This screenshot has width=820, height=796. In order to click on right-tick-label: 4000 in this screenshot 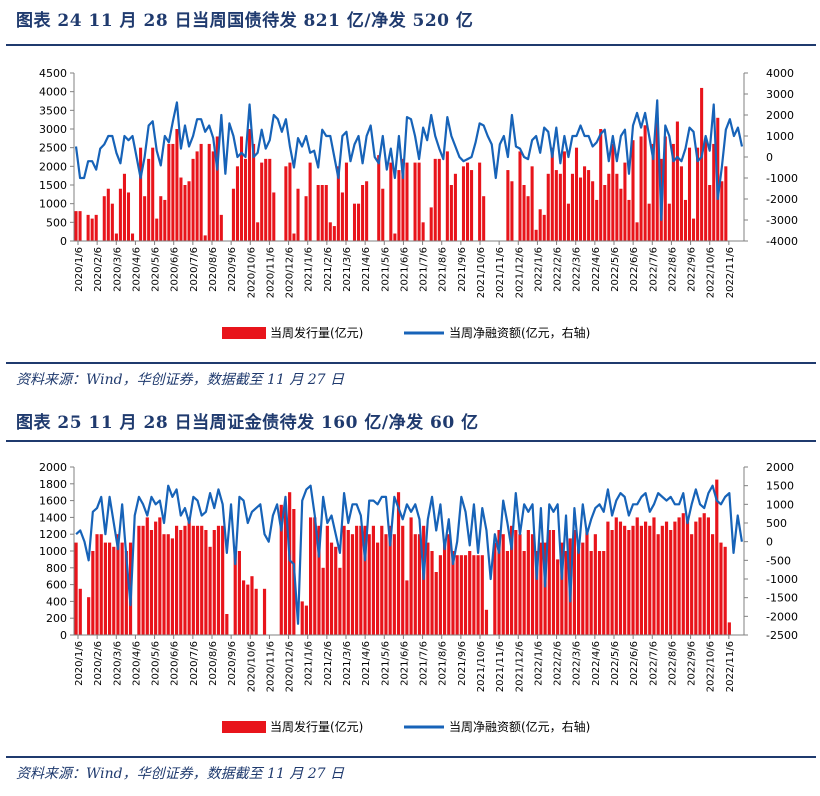, I will do `click(780, 73)`.